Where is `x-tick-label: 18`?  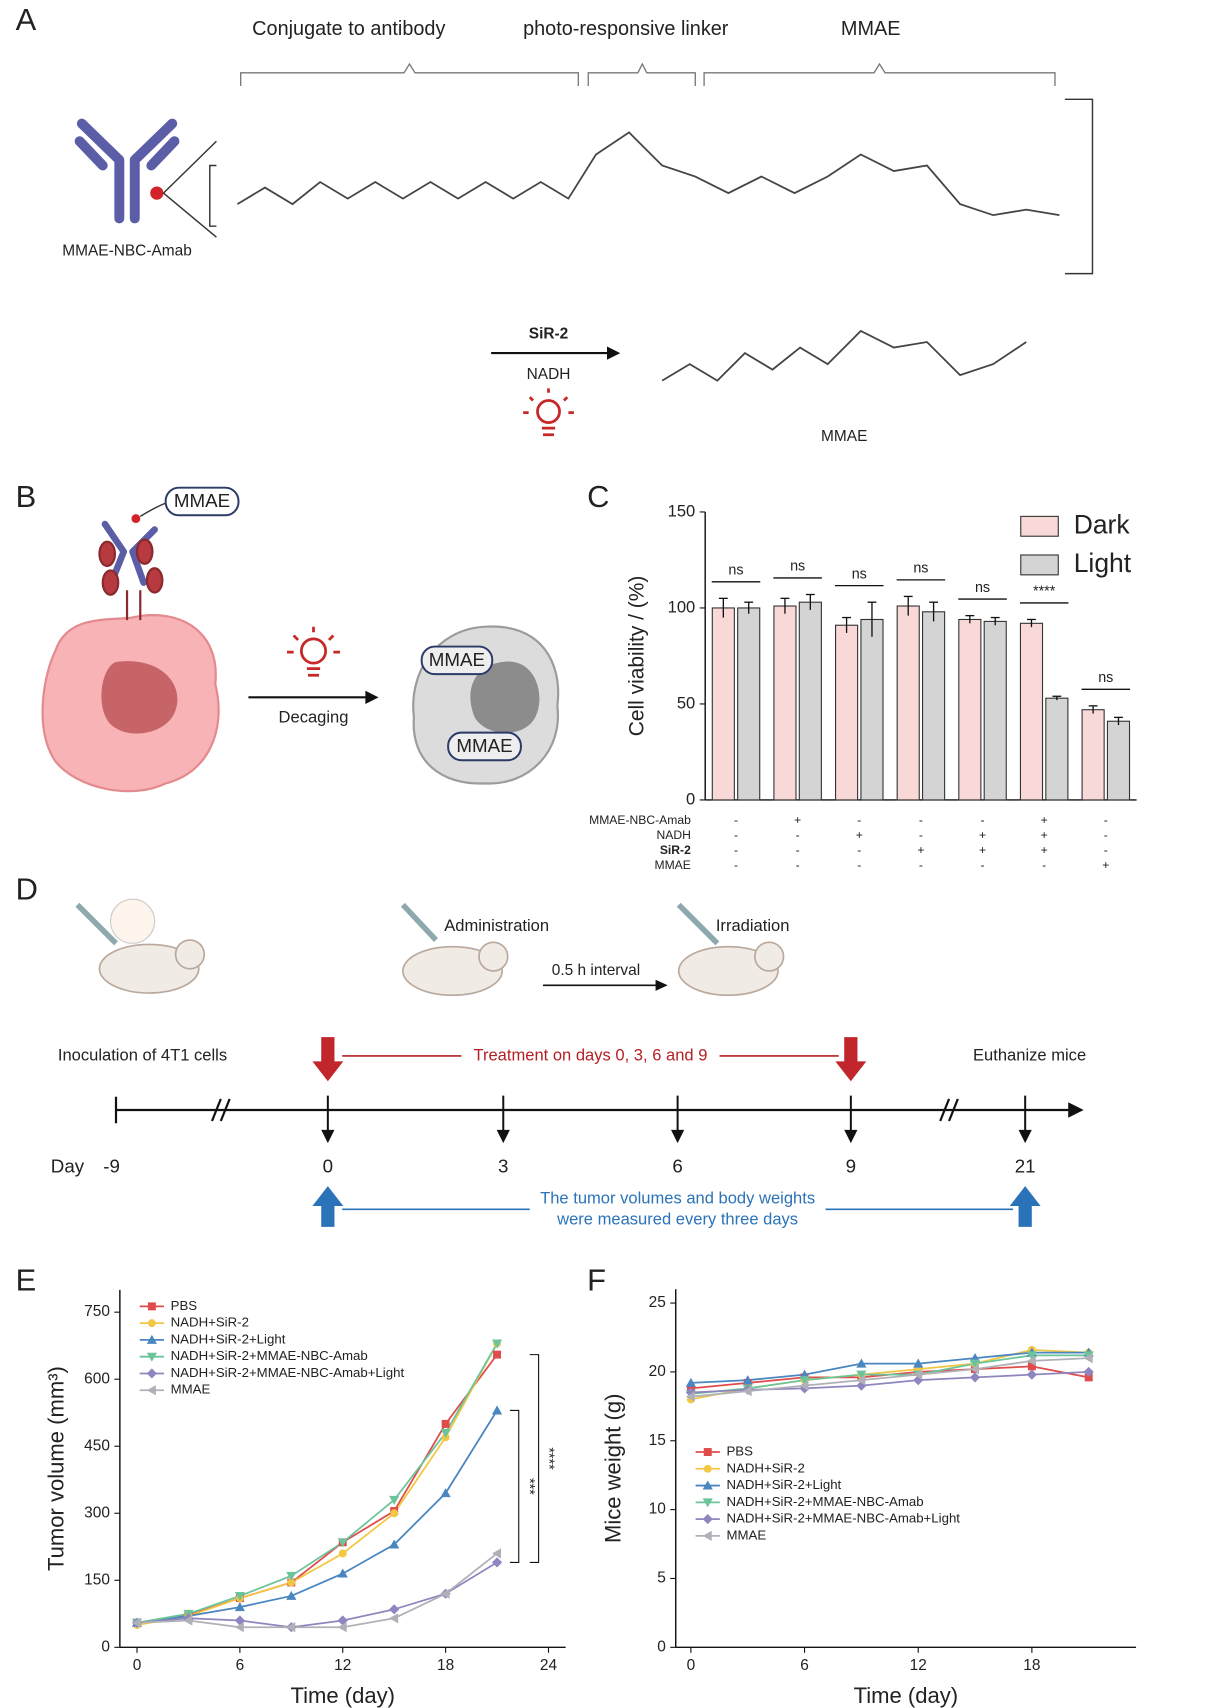 x-tick-label: 18 is located at coordinates (445, 1665).